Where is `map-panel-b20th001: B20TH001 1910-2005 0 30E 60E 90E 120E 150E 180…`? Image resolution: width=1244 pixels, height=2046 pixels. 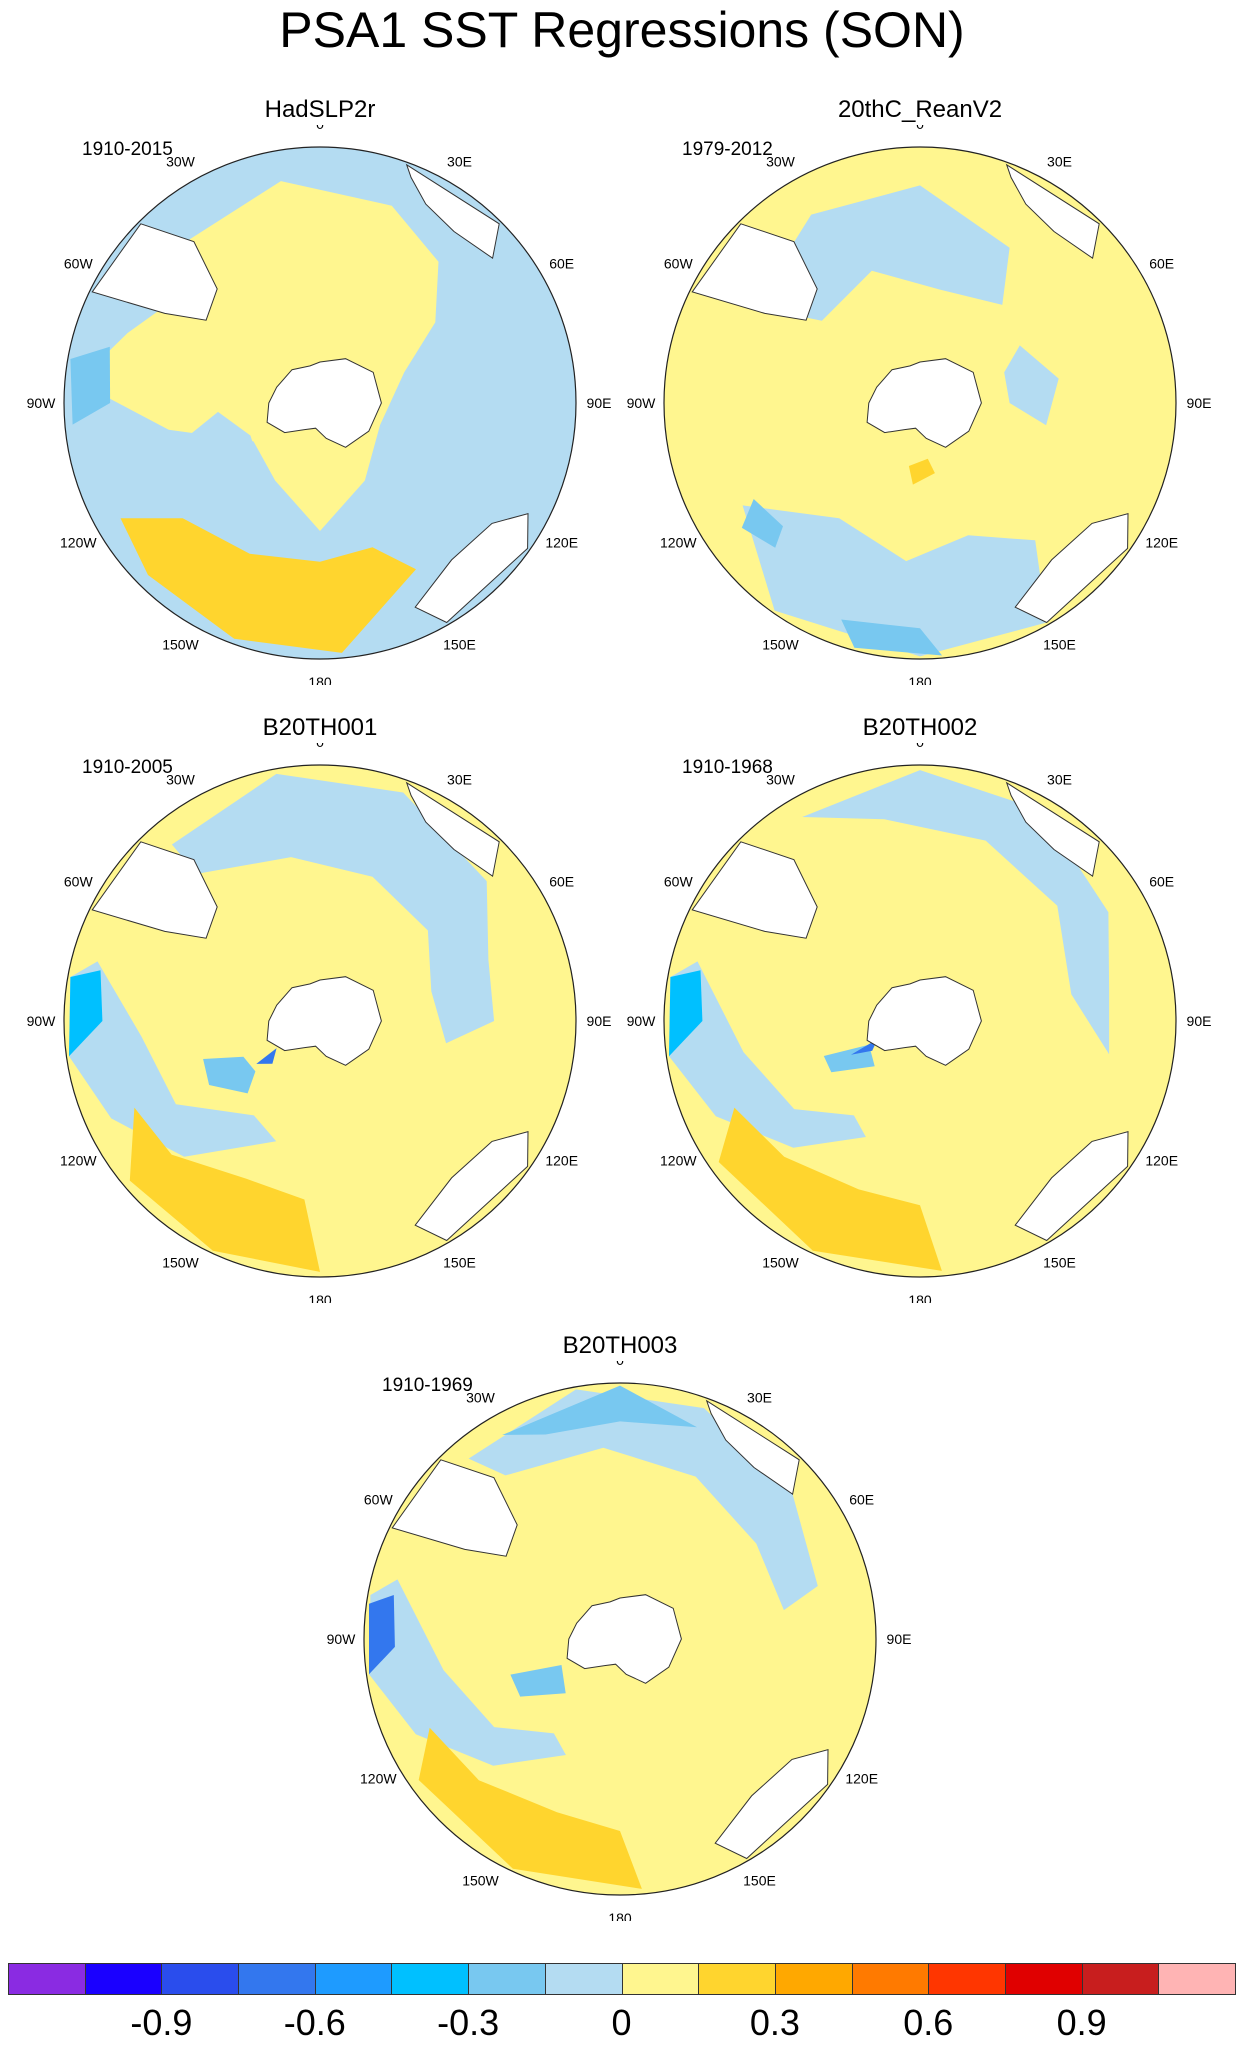
map-panel-b20th001: B20TH001 1910-2005 0 30E 60E 90E 120E 150E 180… is located at coordinates (330, 1013).